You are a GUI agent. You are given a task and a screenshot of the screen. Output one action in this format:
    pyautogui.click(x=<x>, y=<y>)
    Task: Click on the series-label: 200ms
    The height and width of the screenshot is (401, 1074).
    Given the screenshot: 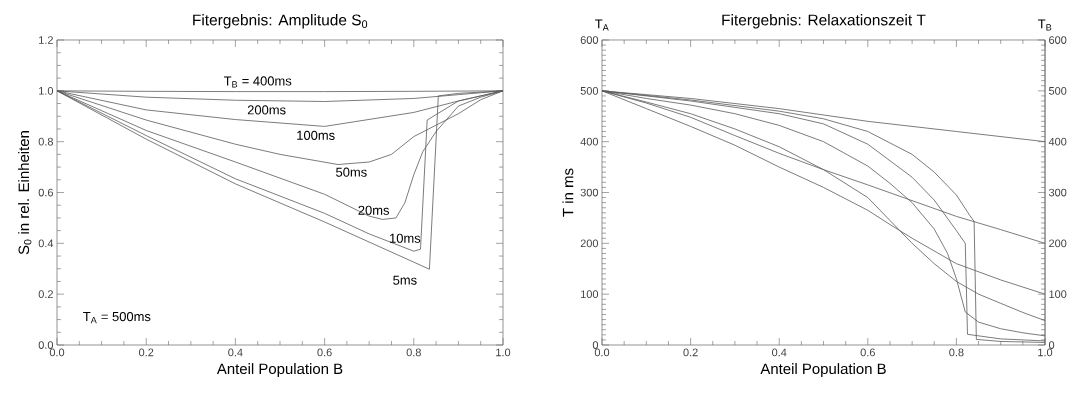 What is the action you would take?
    pyautogui.click(x=266, y=110)
    